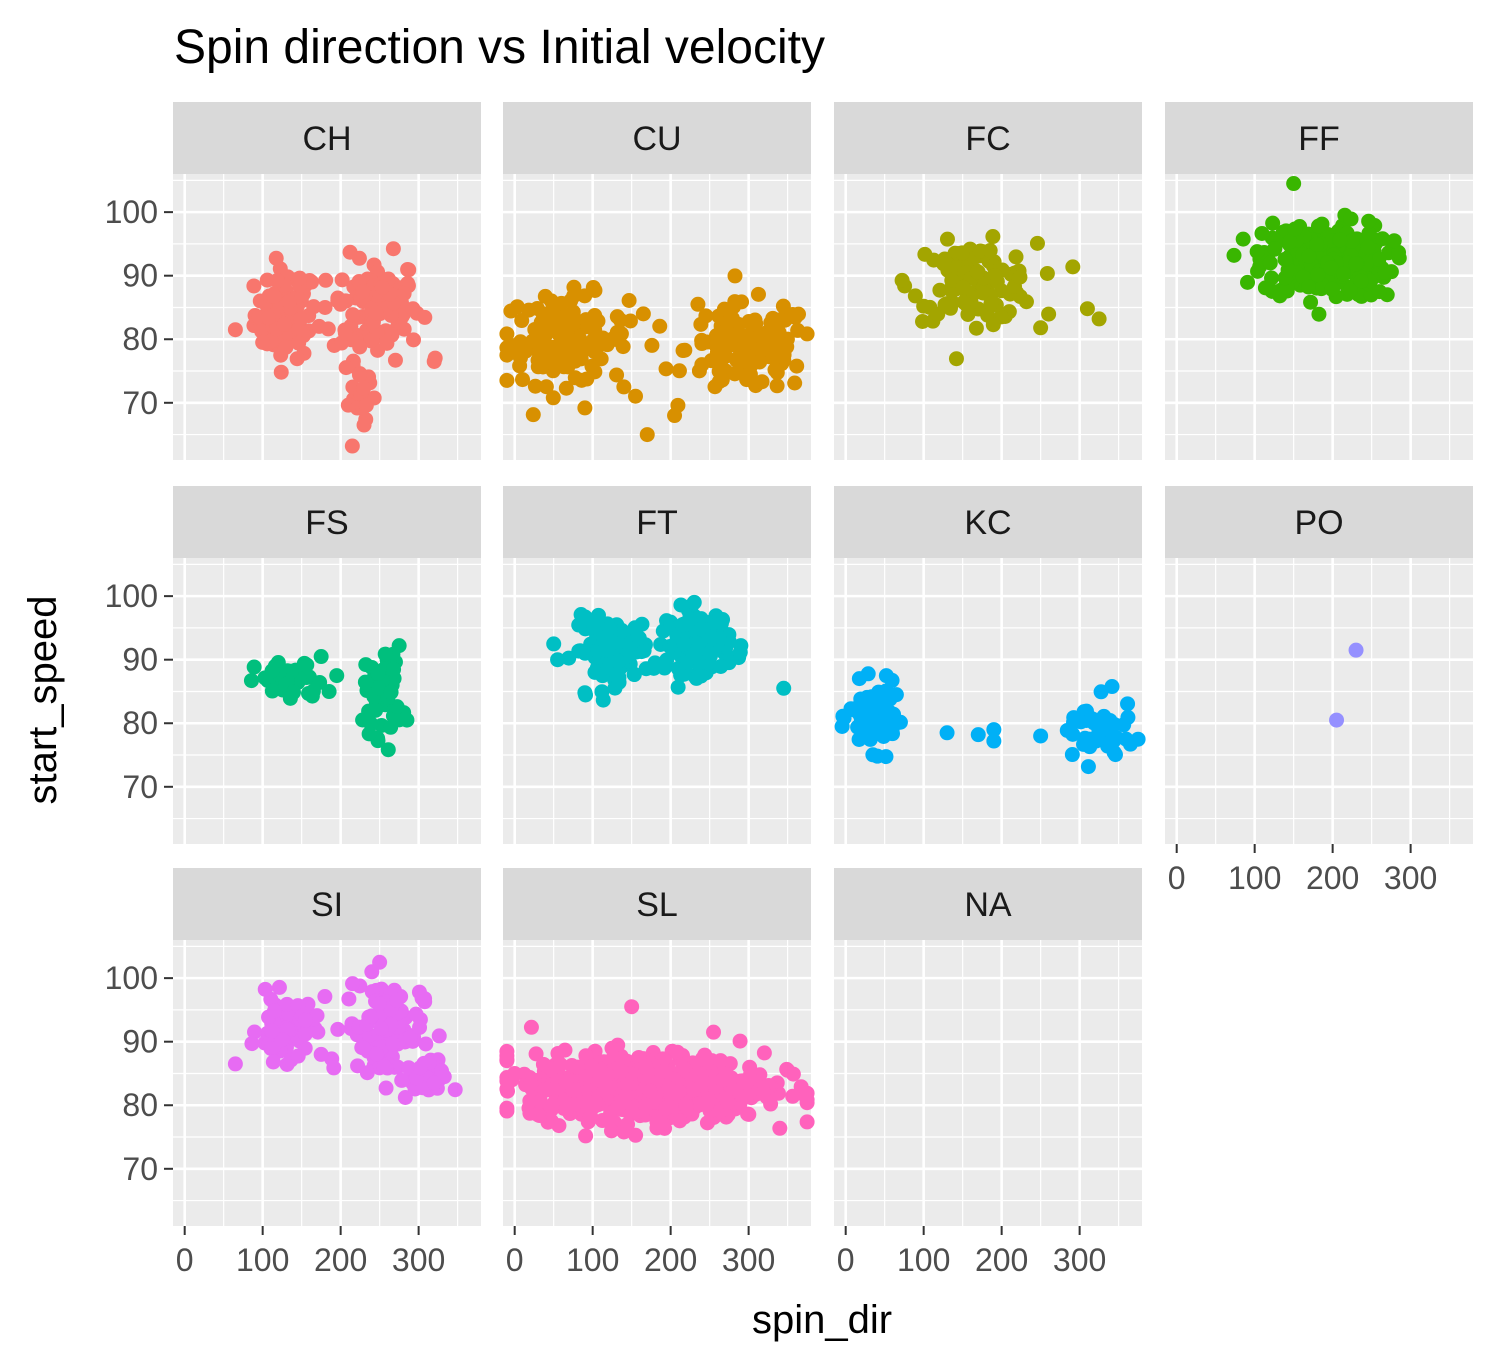 Image resolution: width=1496 pixels, height=1365 pixels. What do you see at coordinates (1319, 139) in the screenshot?
I see `facet-strip-label: FF` at bounding box center [1319, 139].